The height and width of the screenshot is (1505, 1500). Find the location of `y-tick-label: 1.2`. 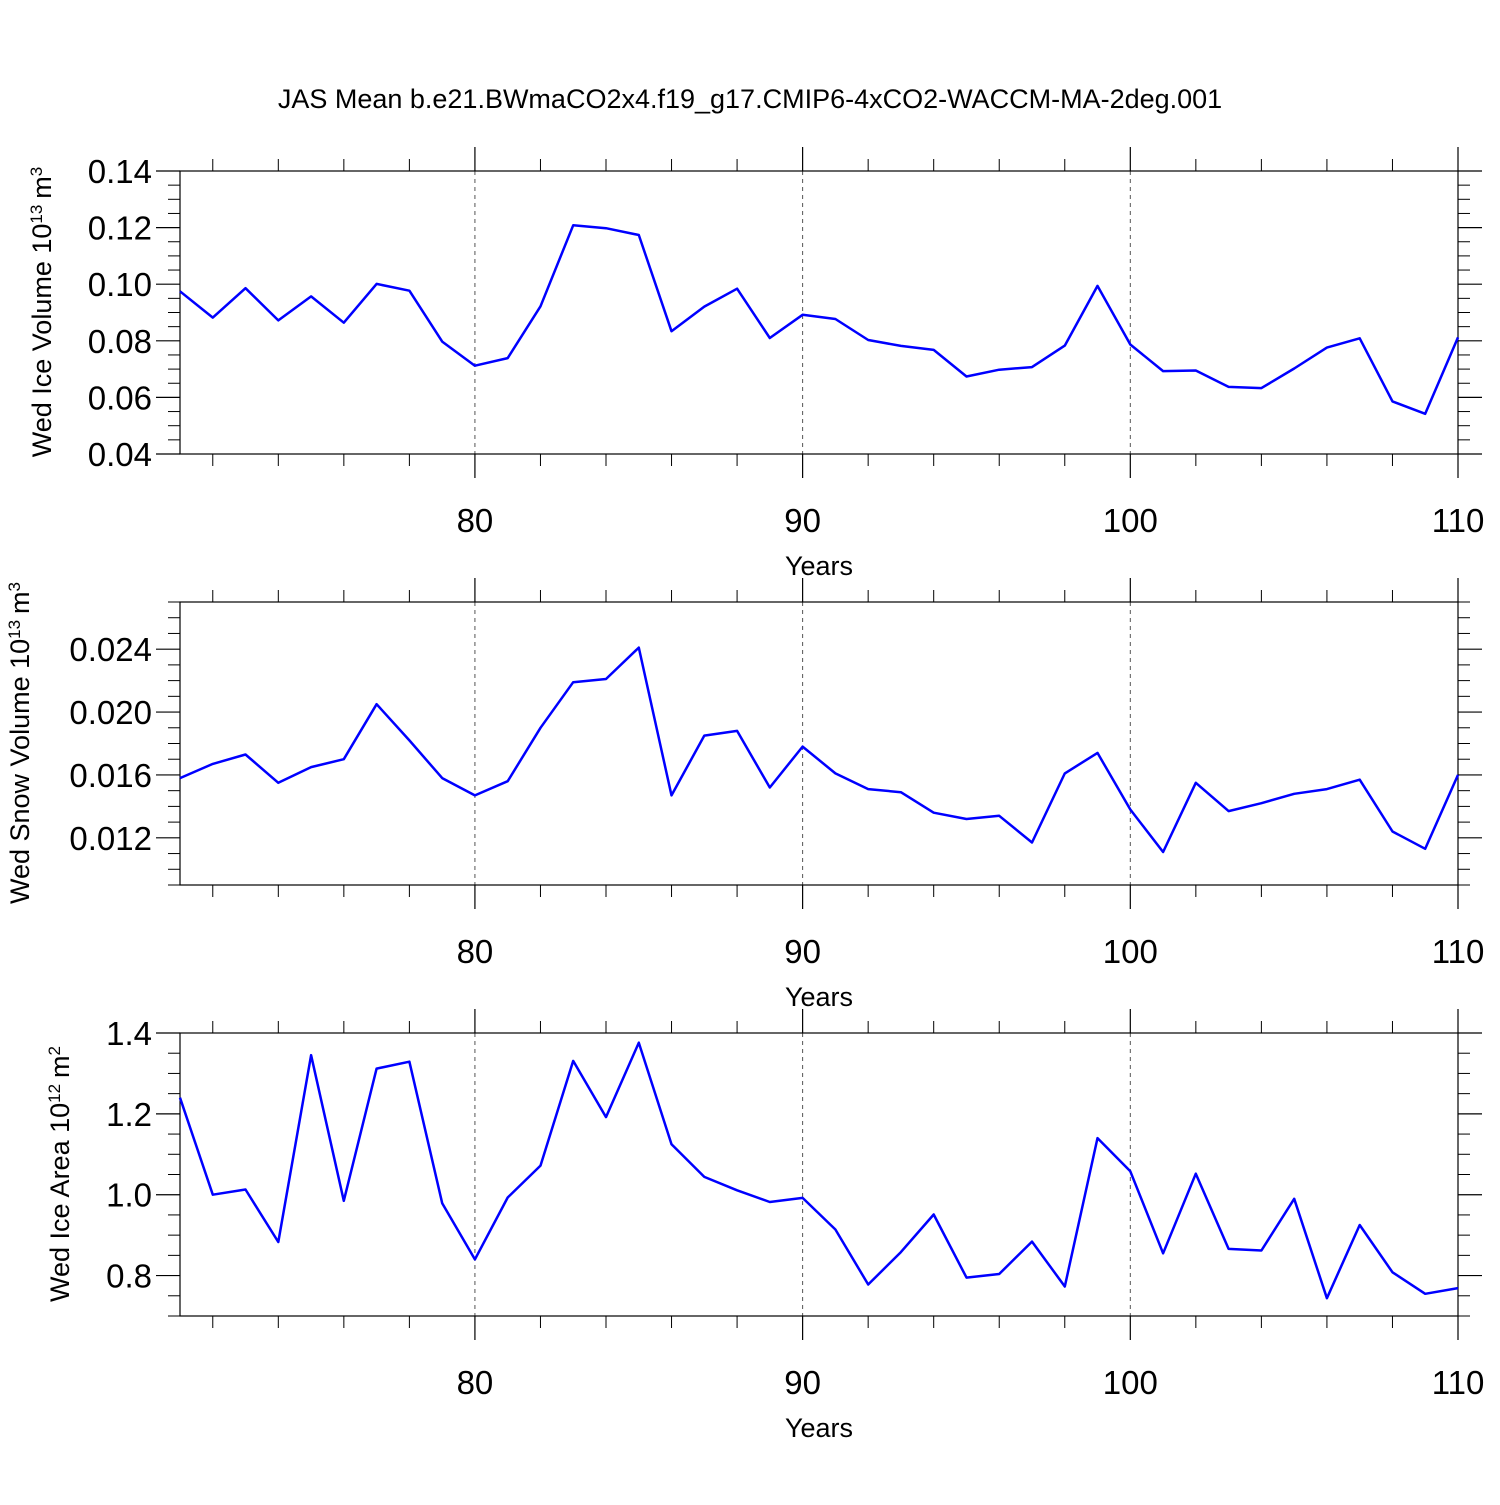

y-tick-label: 1.2 is located at coordinates (129, 1114).